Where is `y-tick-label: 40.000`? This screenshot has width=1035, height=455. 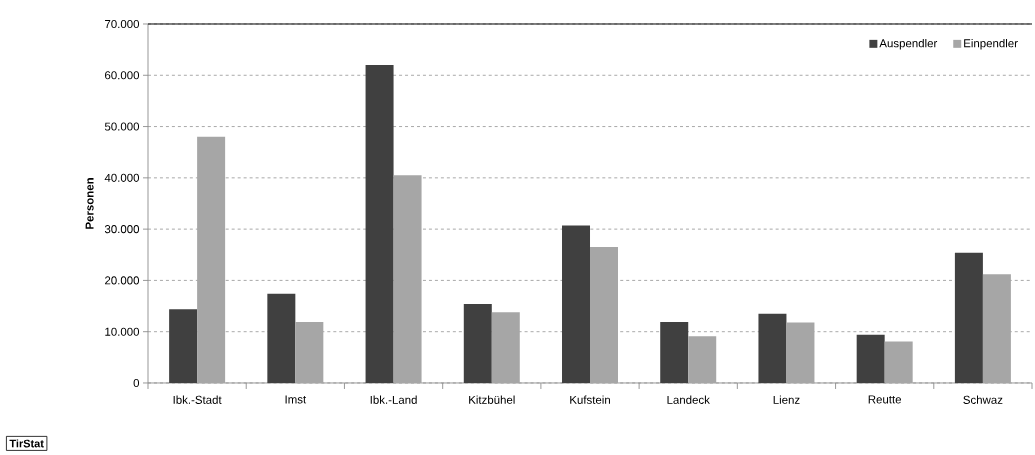
y-tick-label: 40.000 is located at coordinates (122, 177).